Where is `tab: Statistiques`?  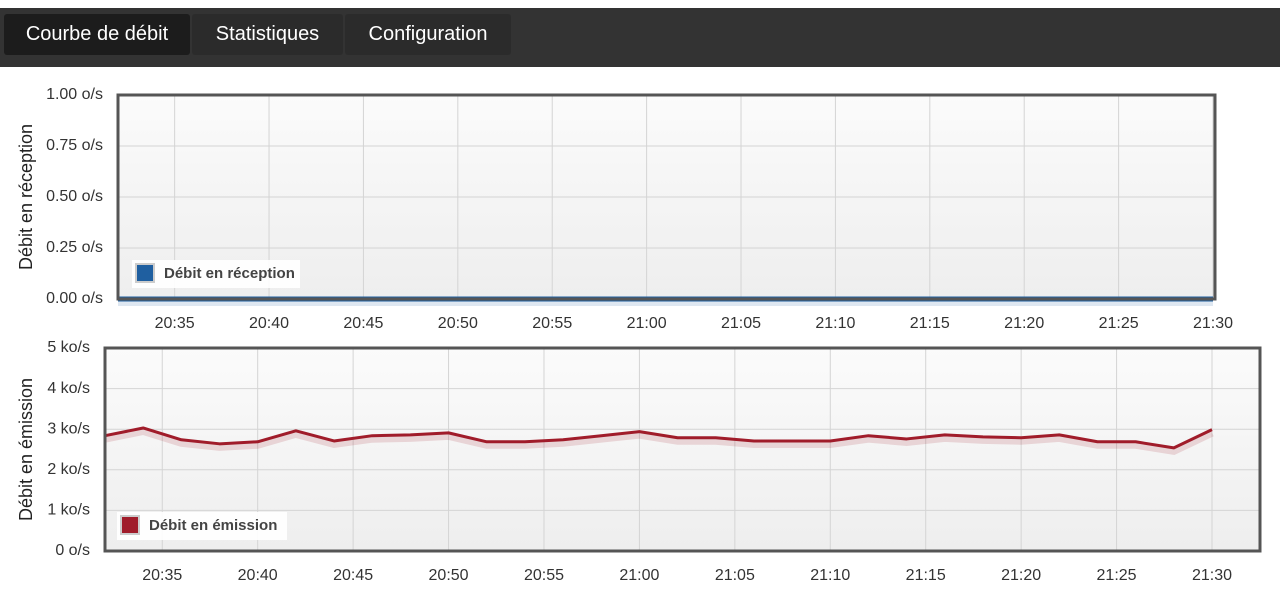
tab: Statistiques is located at coordinates (267, 34).